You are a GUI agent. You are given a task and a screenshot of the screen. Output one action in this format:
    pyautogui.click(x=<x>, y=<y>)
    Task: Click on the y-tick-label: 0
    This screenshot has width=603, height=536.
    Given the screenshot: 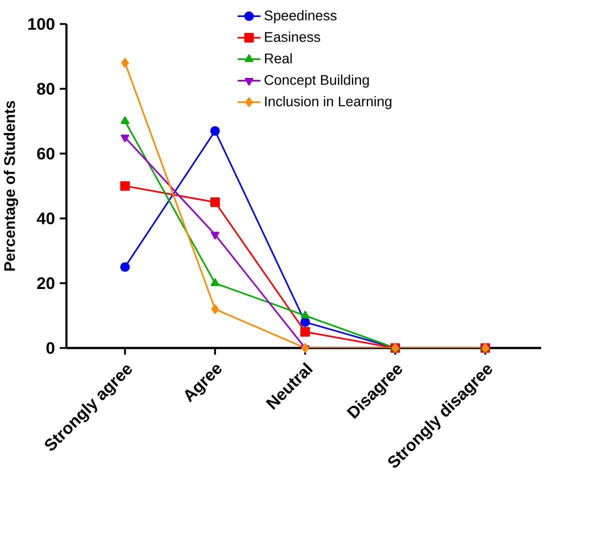 What is the action you would take?
    pyautogui.click(x=50, y=348)
    